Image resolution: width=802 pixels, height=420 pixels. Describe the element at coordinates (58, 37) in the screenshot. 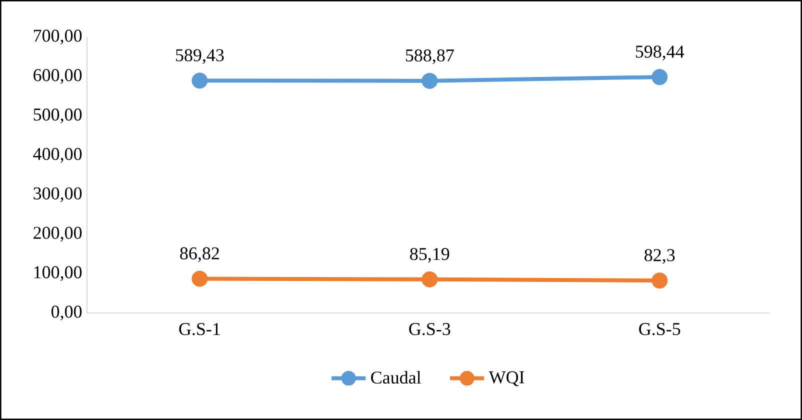

I see `y-tick-label: 700,00` at that location.